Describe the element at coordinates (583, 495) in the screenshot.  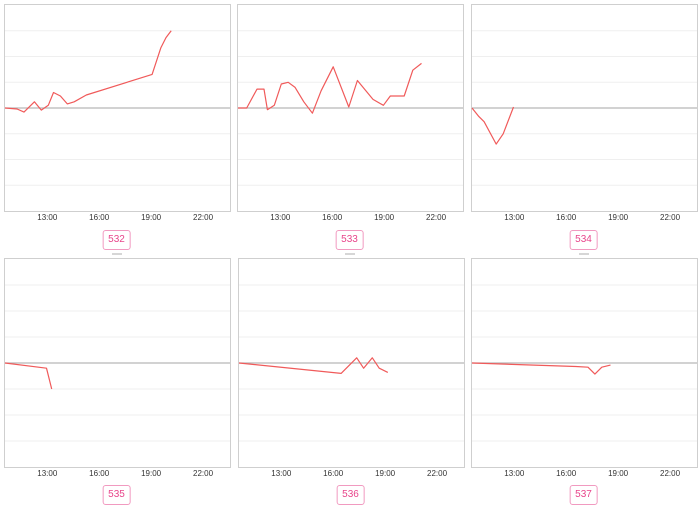
I see `panel-id-badge: 537` at that location.